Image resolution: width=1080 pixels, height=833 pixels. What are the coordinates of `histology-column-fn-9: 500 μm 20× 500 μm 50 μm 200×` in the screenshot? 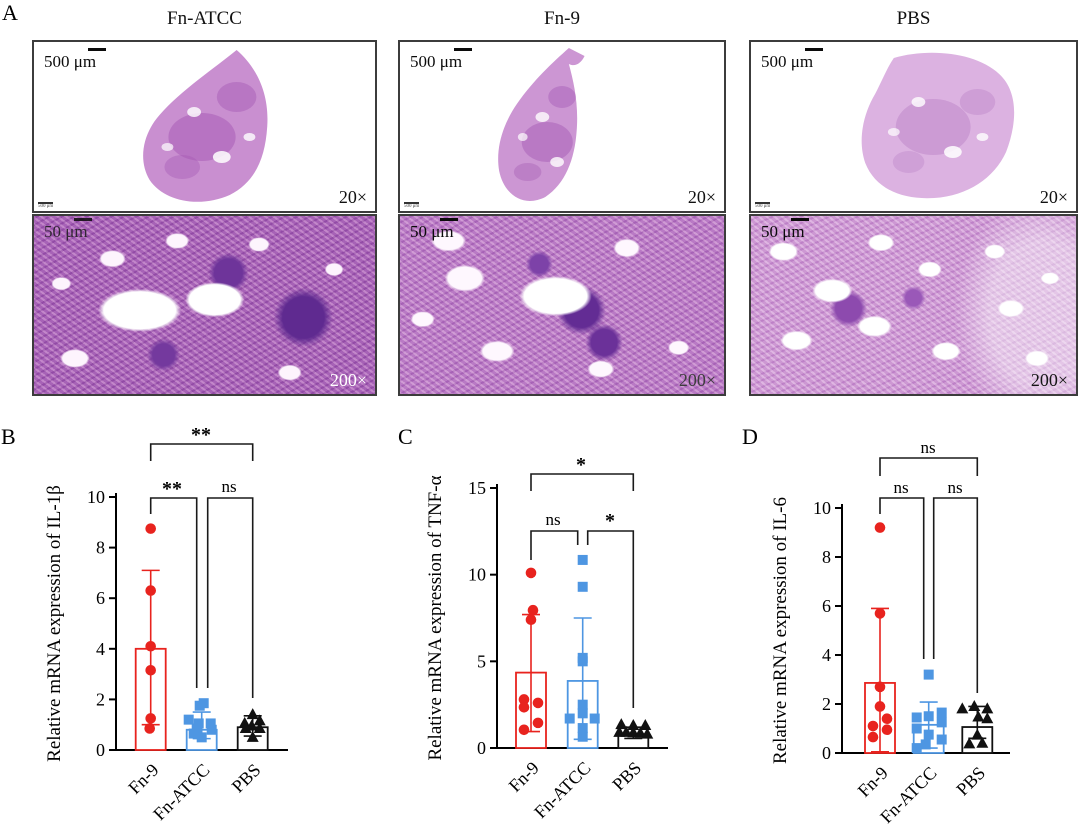 It's located at (562, 218).